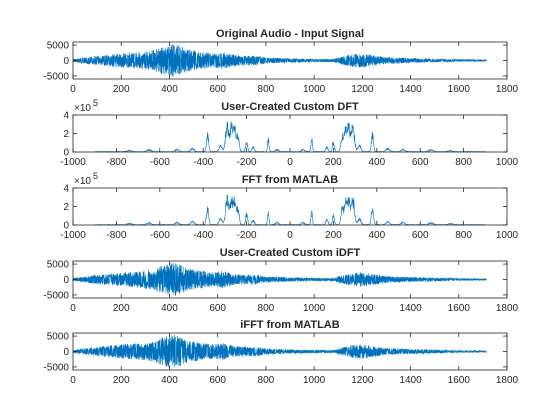 The height and width of the screenshot is (420, 560). I want to click on subplot-title: FFT from MATLAB, so click(290, 180).